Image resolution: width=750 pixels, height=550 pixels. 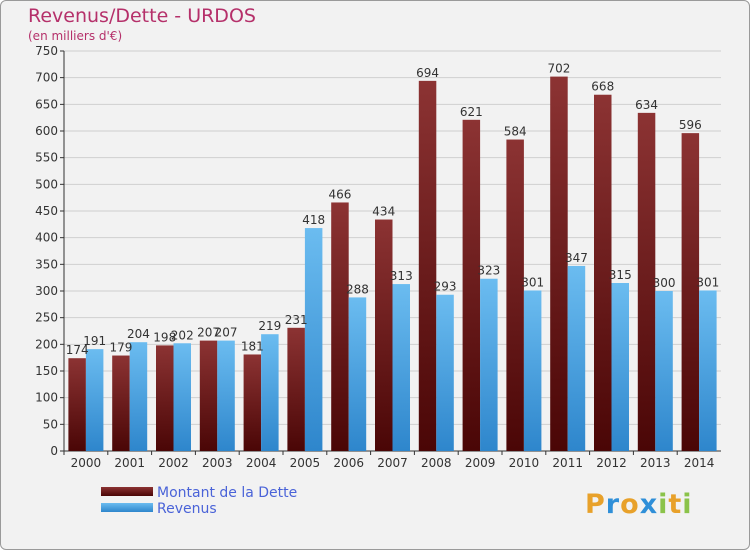 I want to click on y-tick-label: 700, so click(x=46, y=78).